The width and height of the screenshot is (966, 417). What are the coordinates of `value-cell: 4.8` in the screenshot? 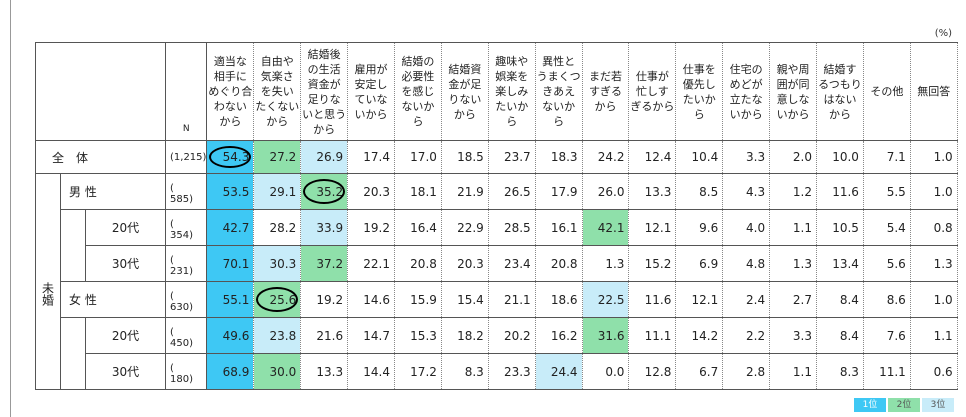 It's located at (746, 263).